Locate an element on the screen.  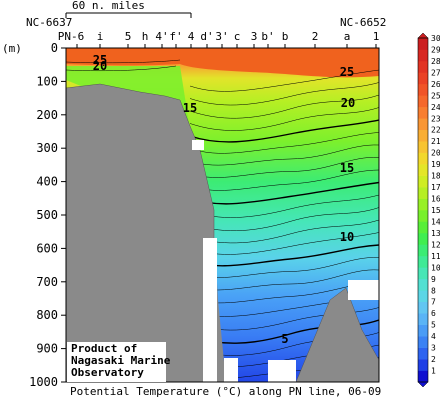
end-station-right: NC-6652 is located at coordinates (363, 22).